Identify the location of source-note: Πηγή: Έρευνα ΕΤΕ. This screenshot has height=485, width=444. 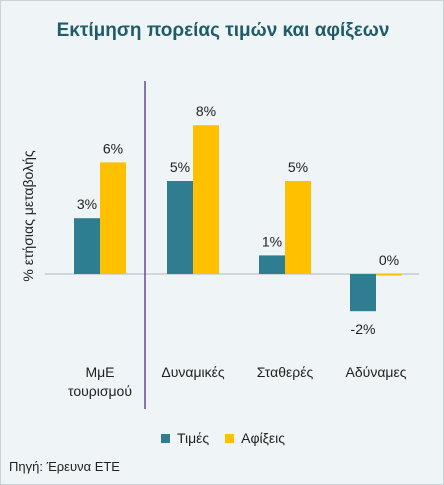
(64, 466).